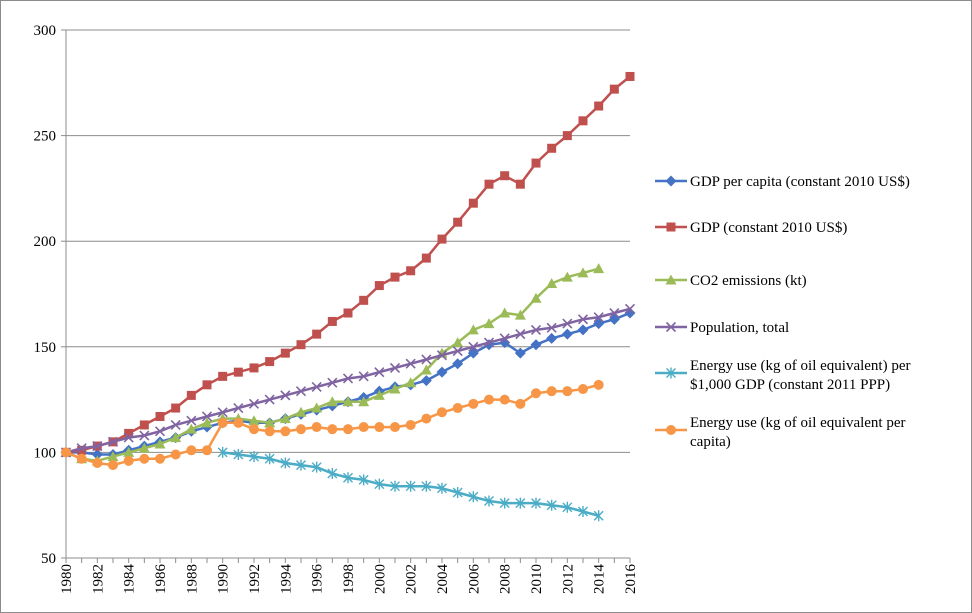 This screenshot has height=613, width=972. Describe the element at coordinates (45, 453) in the screenshot. I see `y-tick-label: 100` at that location.